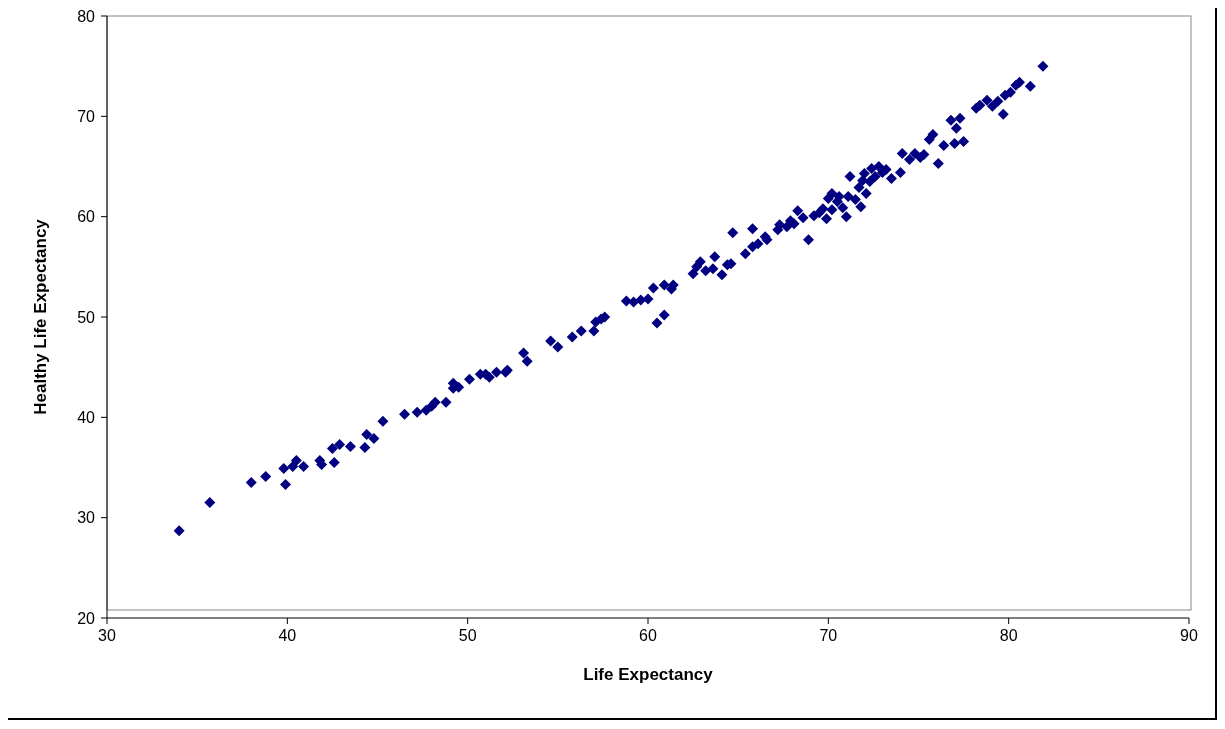 The image size is (1225, 729). I want to click on y-tick-label: 50, so click(86, 317).